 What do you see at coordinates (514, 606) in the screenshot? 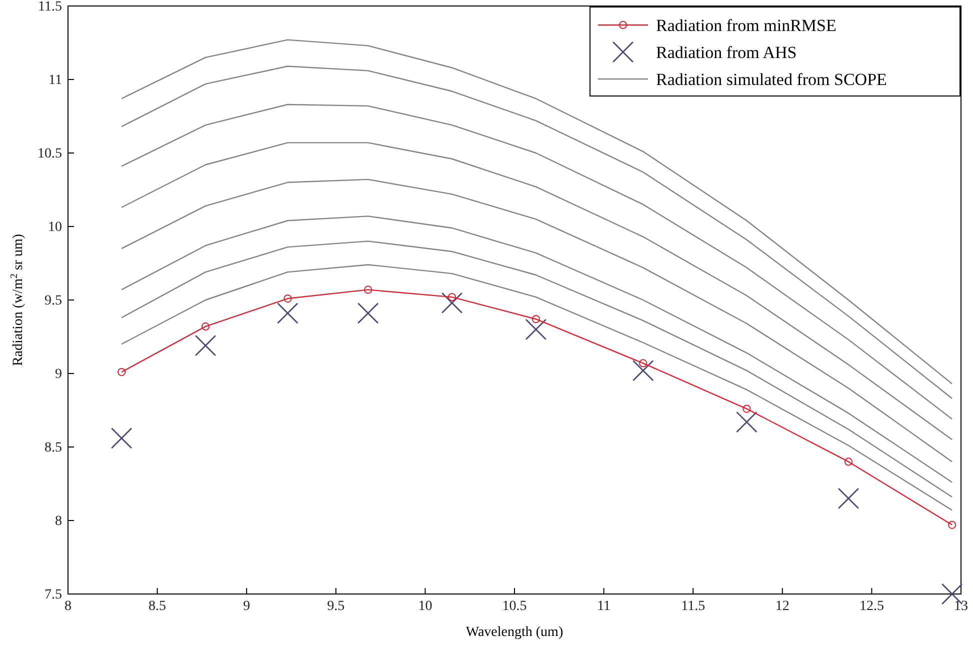
I see `x-tick-label: 10.5` at bounding box center [514, 606].